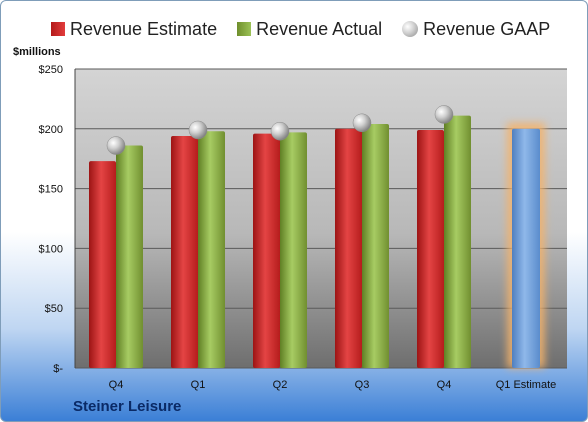 This screenshot has width=588, height=422. What do you see at coordinates (410, 29) in the screenshot?
I see `legend-swatch-gaap` at bounding box center [410, 29].